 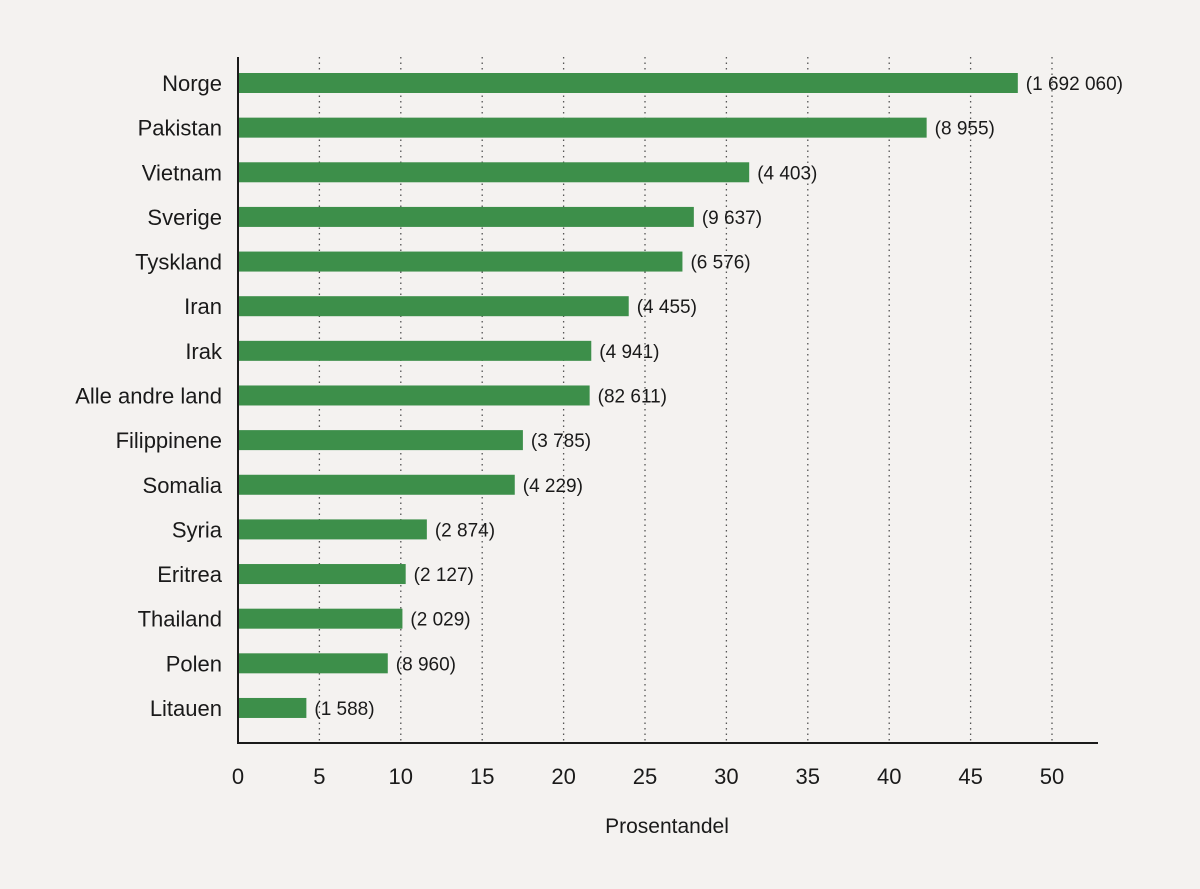 What do you see at coordinates (344, 709) in the screenshot?
I see `data-label-14: (1 588)` at bounding box center [344, 709].